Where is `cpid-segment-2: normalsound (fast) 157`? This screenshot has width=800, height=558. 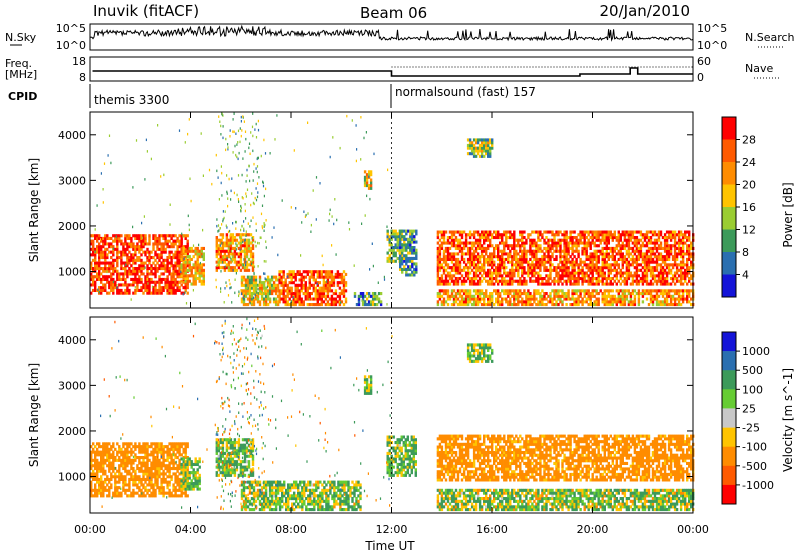 cpid-segment-2: normalsound (fast) 157 is located at coordinates (465, 92).